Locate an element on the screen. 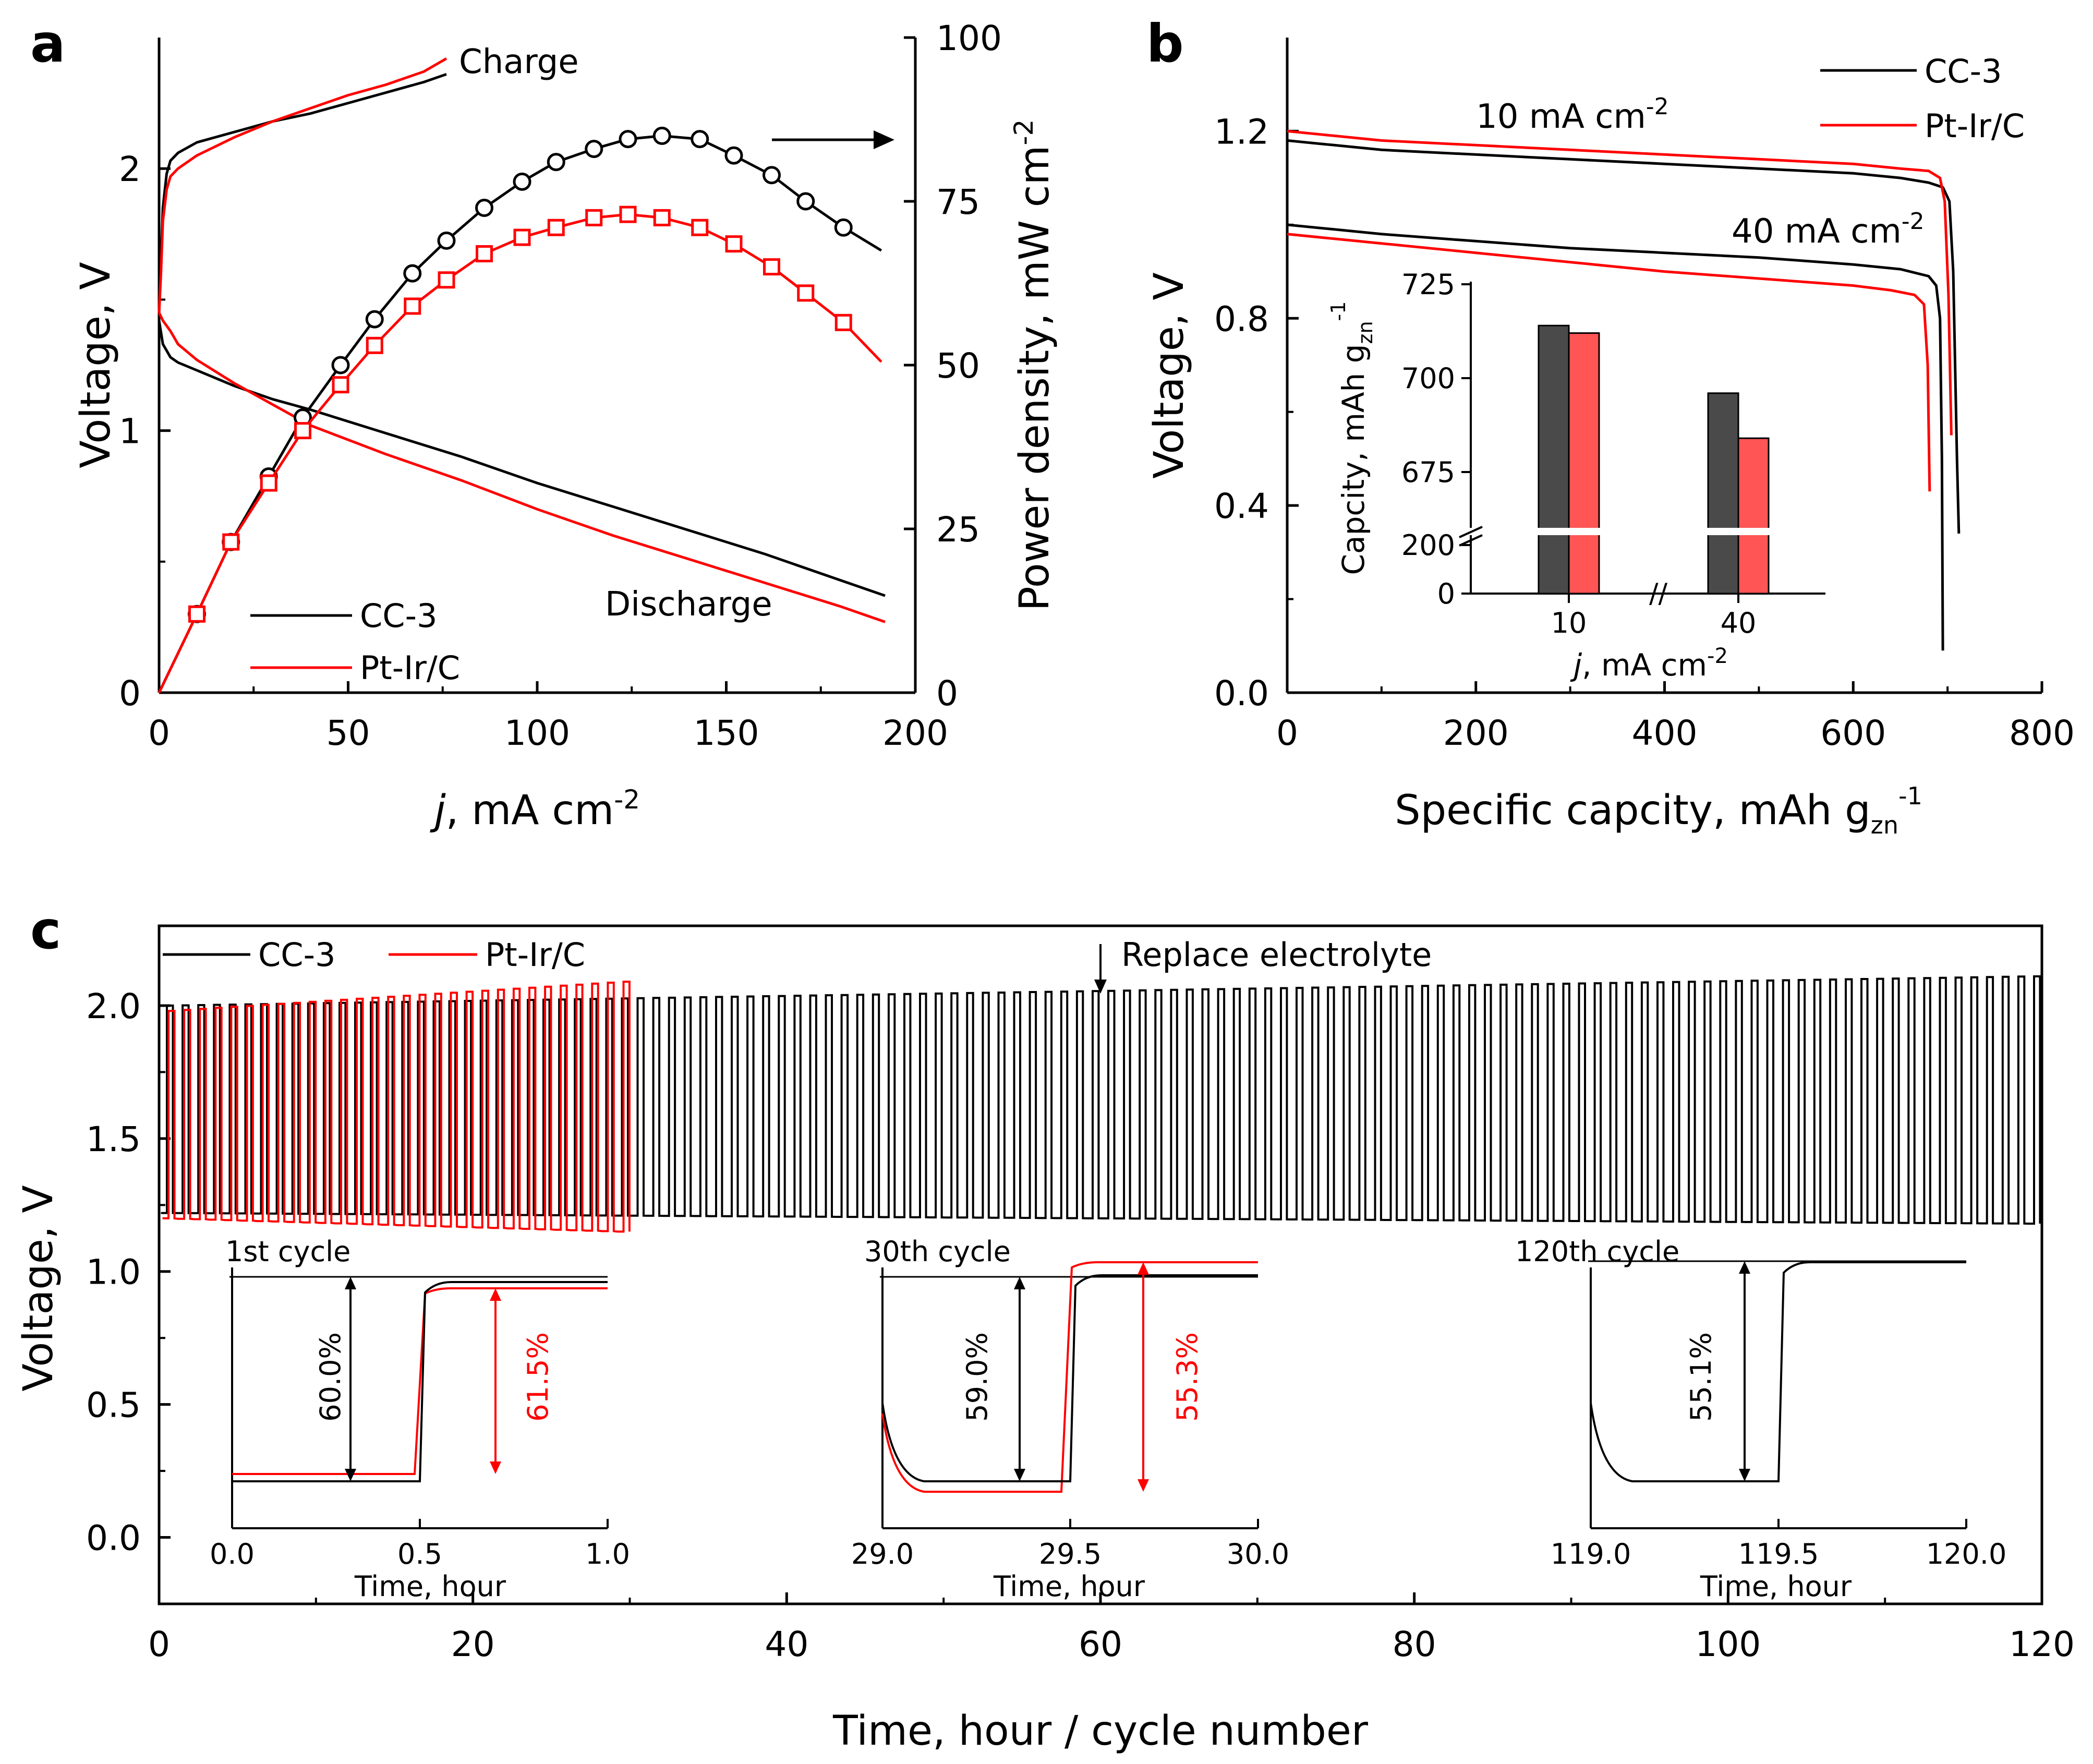 The image size is (2093, 1764). panel-c-x-label: Time, hour / cycle number is located at coordinates (1100, 1731).